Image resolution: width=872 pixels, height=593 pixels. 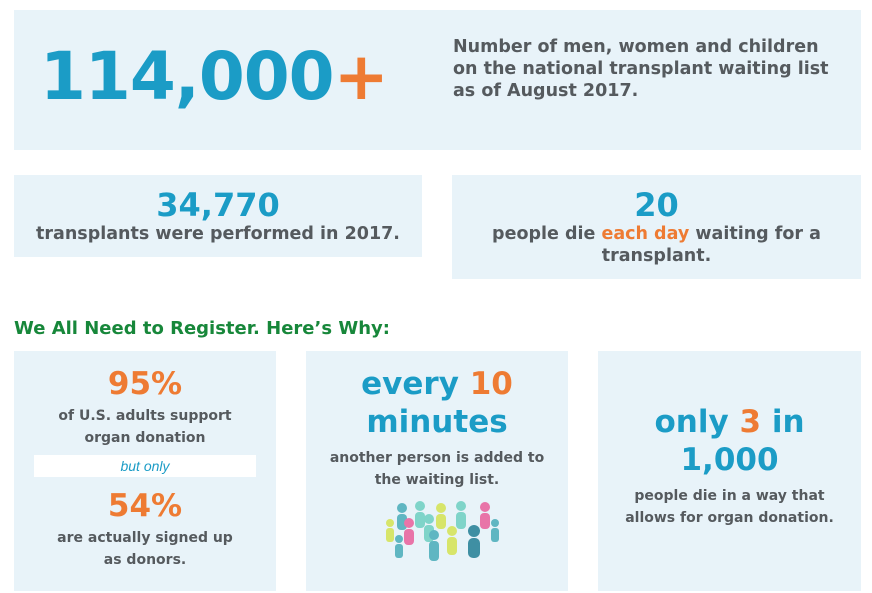 What do you see at coordinates (145, 549) in the screenshot?
I see `signed-up-text: are actually signed up as donors.` at bounding box center [145, 549].